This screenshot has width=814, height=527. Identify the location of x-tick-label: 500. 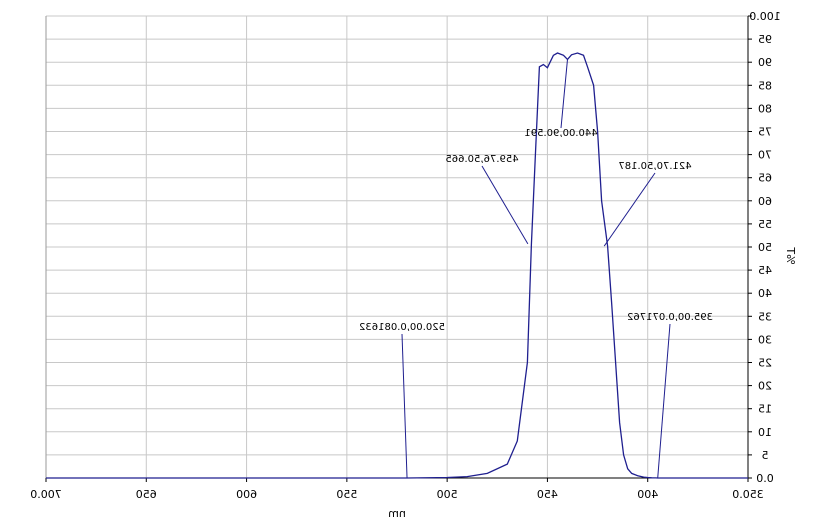
(447, 494).